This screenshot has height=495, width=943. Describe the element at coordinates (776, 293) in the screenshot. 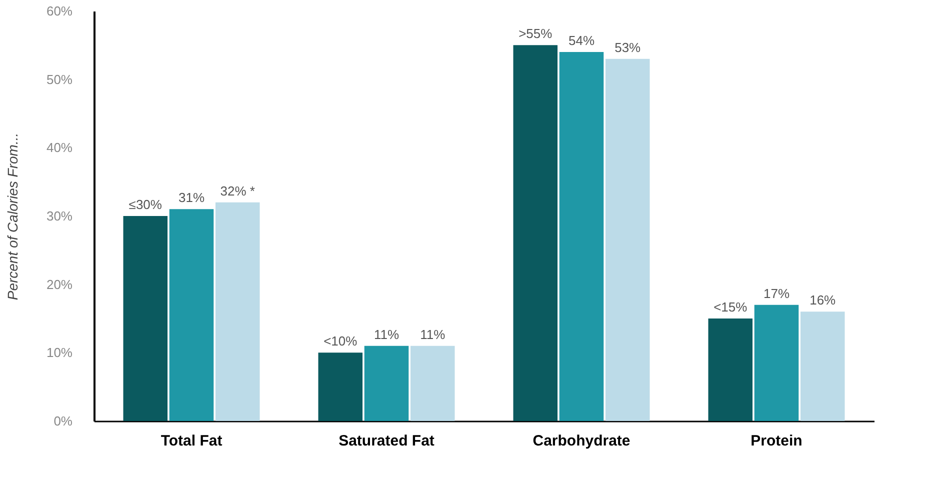

I see `data-label: 17%` at that location.